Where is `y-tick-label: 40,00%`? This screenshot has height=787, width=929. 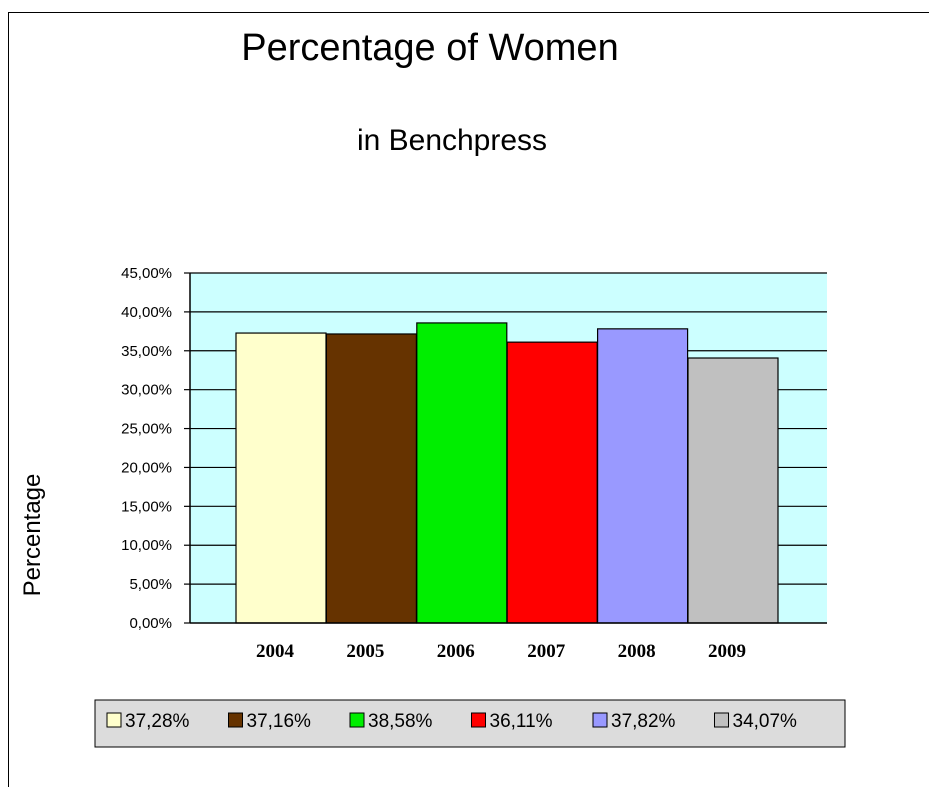
y-tick-label: 40,00% is located at coordinates (146, 312).